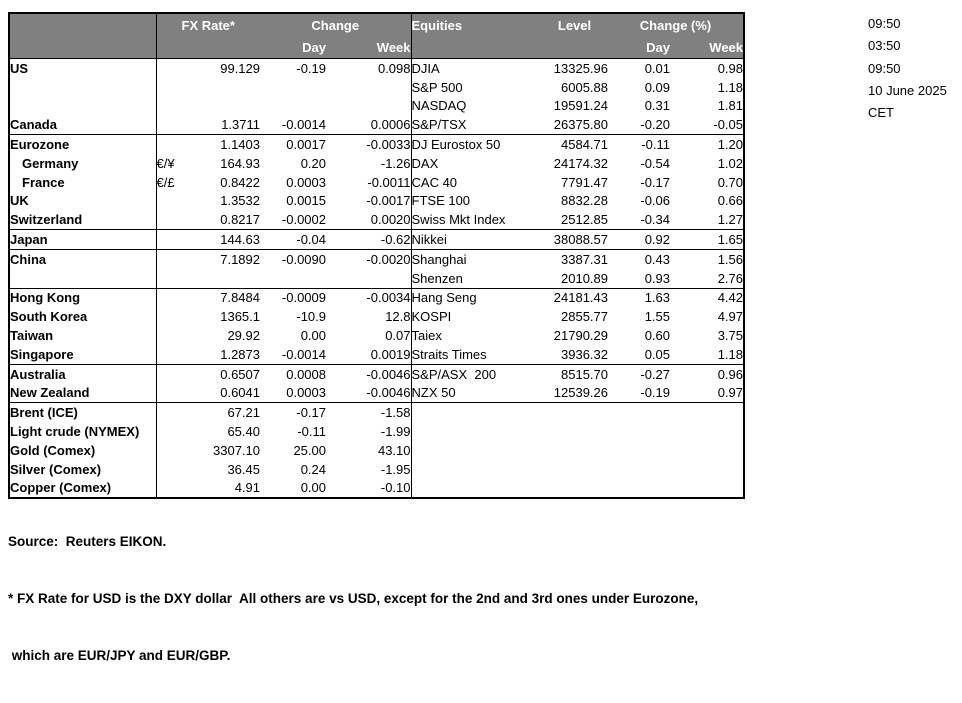 The width and height of the screenshot is (962, 703). Describe the element at coordinates (676, 24) in the screenshot. I see `equities-change-pct-header: Change (%)` at that location.